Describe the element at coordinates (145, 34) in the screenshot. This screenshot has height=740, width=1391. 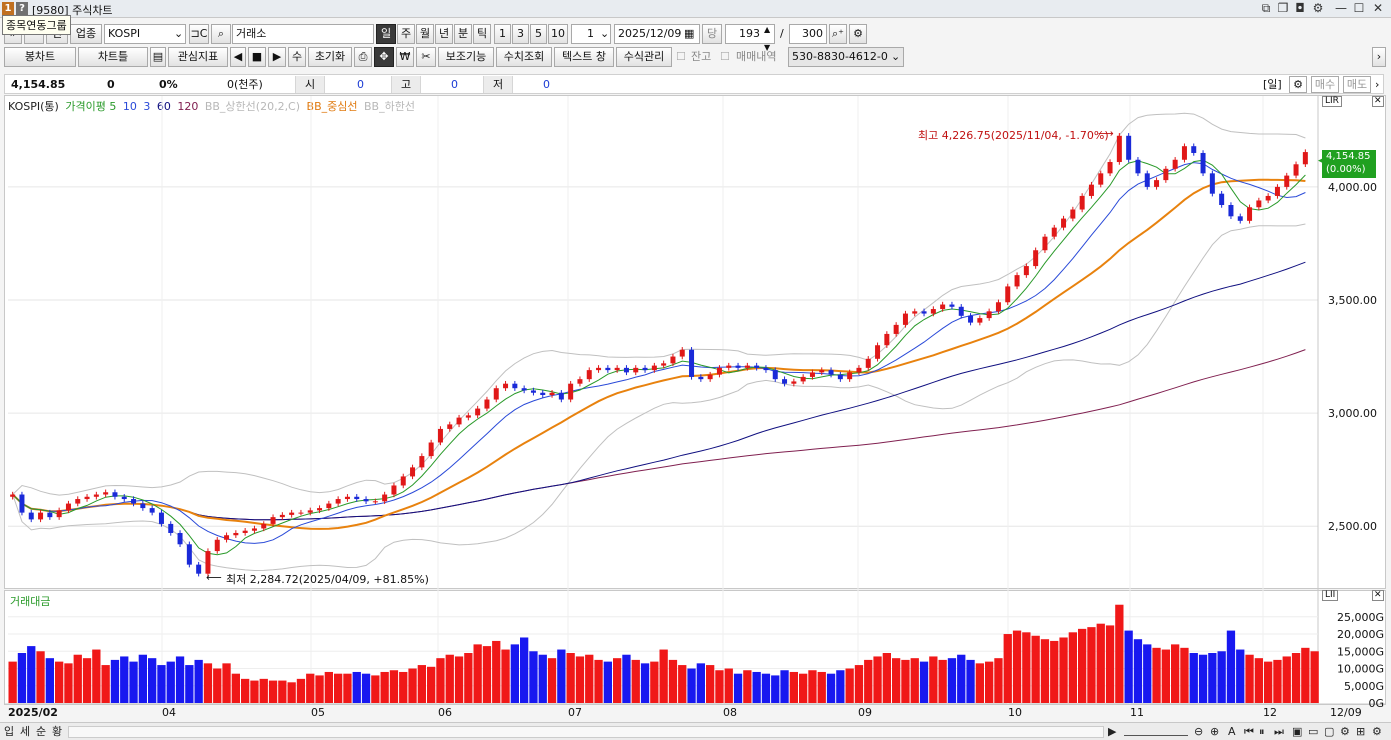
I see `symbol-input: KOSPI` at that location.